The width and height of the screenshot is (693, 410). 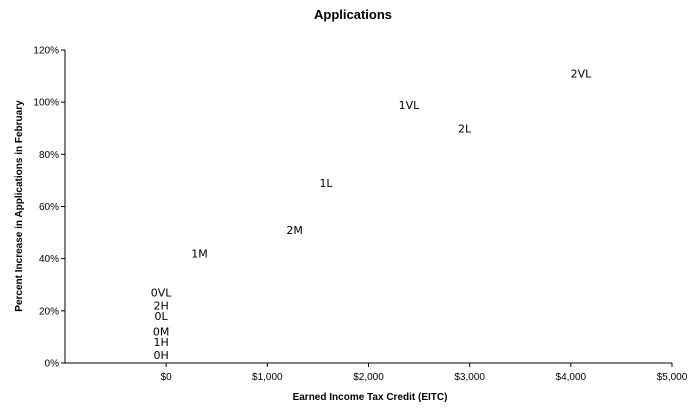 I want to click on data-point-label: 0L, so click(x=162, y=316).